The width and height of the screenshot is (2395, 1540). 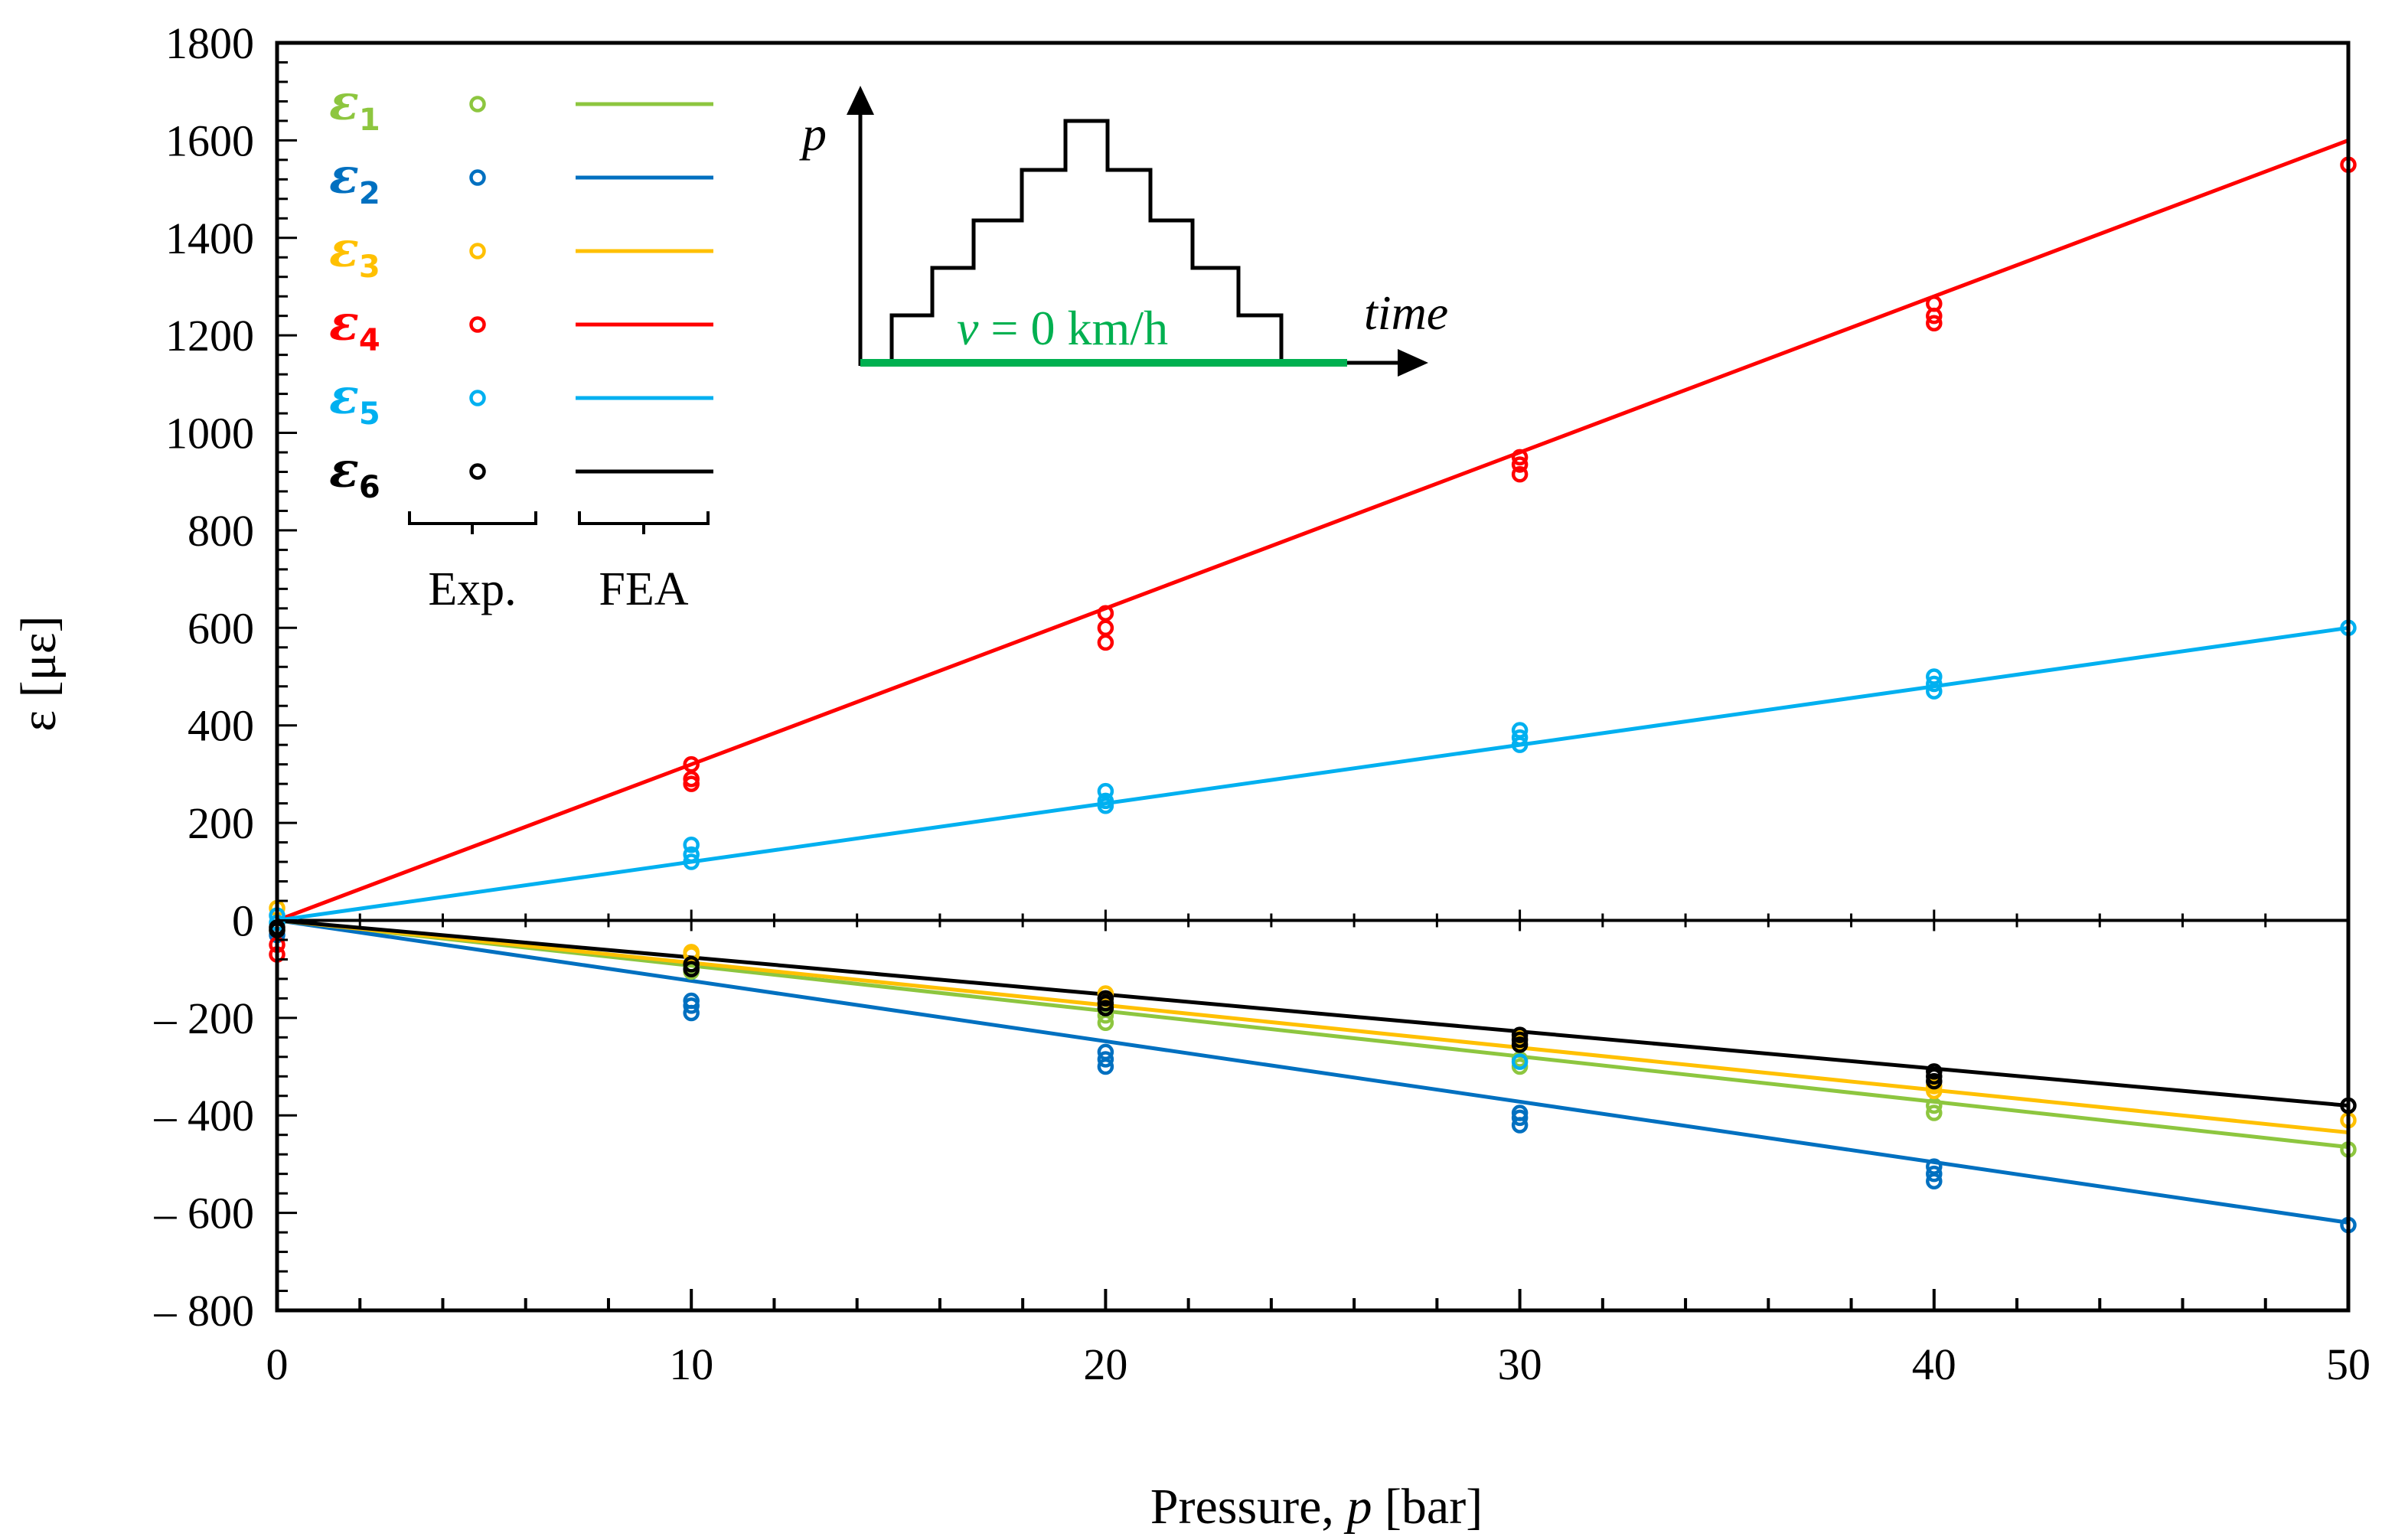 I want to click on x-tick-label: 50, so click(x=2348, y=1364).